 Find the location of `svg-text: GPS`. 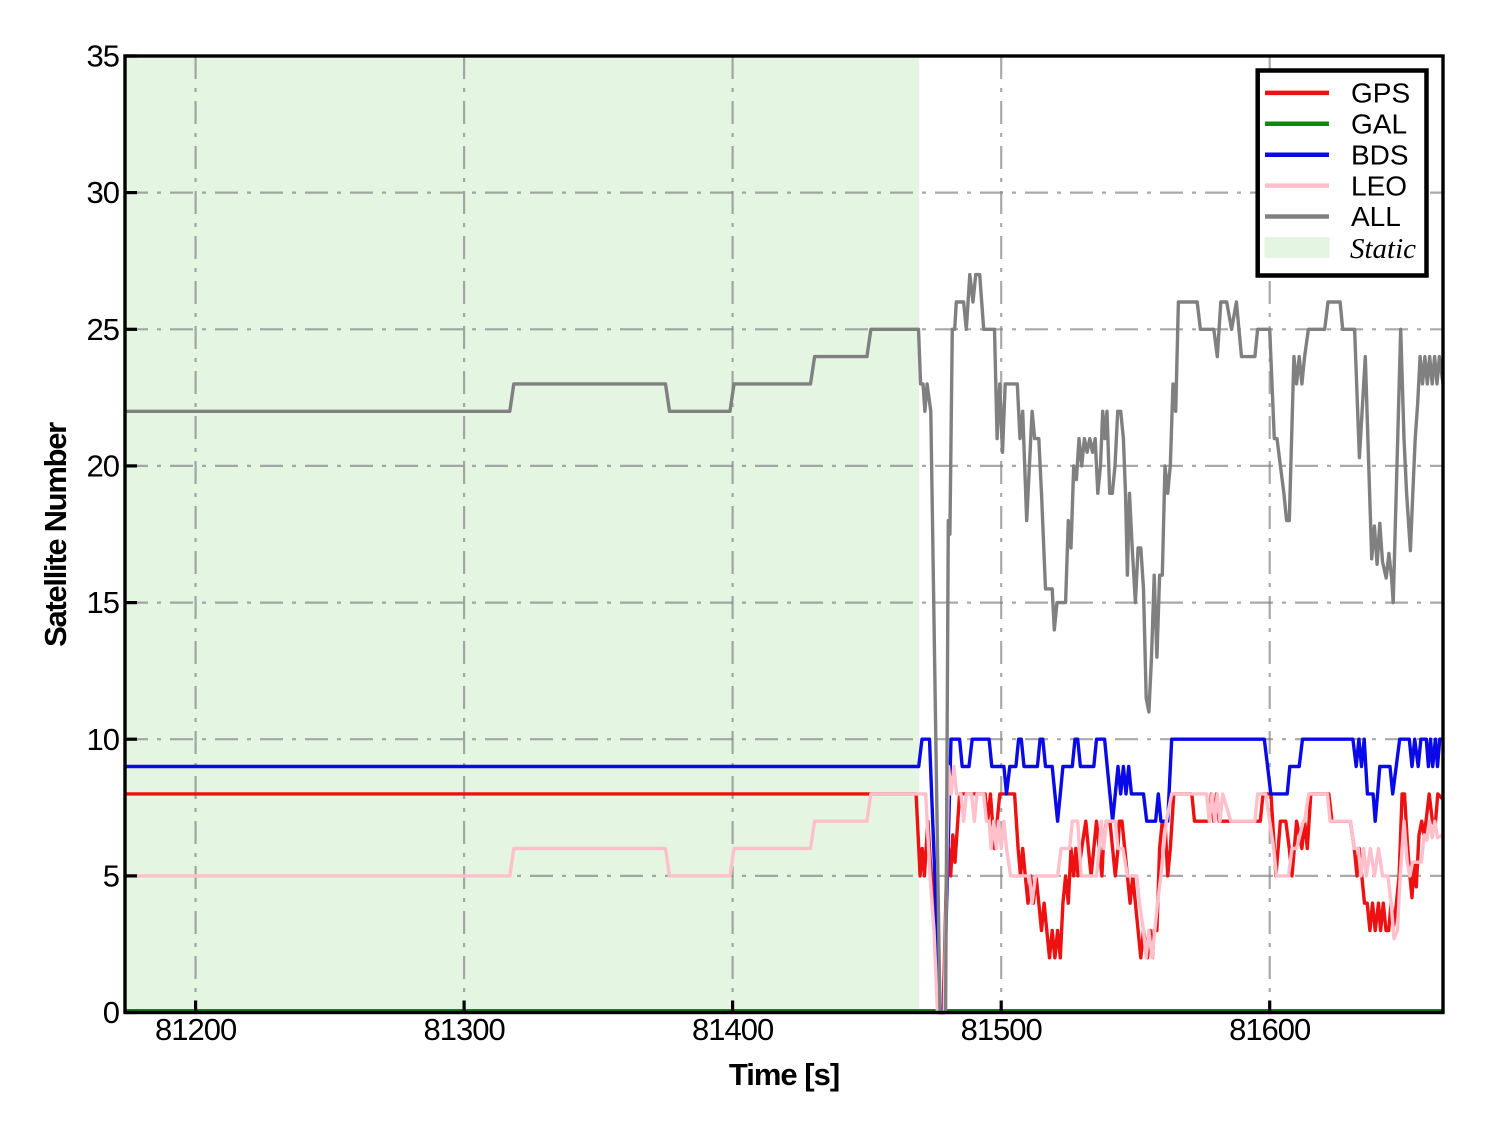

svg-text: GPS is located at coordinates (1380, 93).